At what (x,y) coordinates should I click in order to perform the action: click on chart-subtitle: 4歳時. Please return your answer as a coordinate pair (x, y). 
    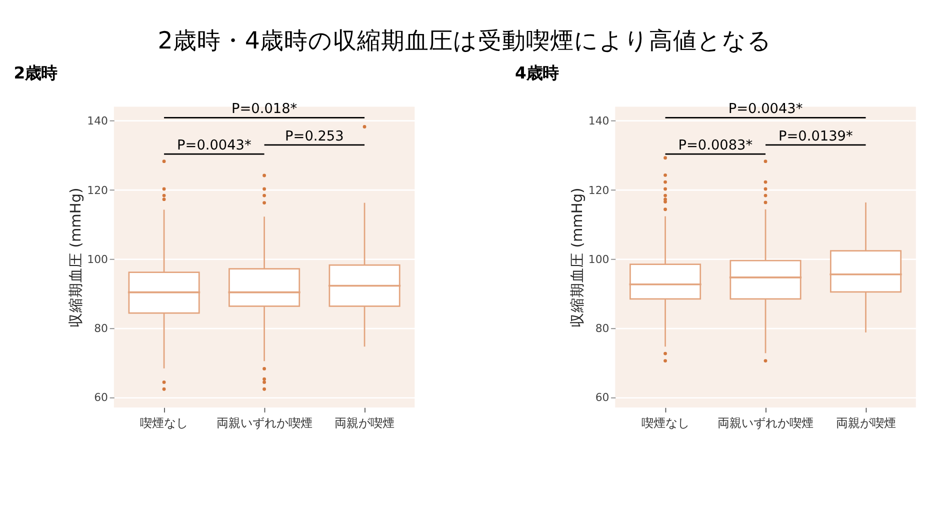
    Looking at the image, I should click on (536, 72).